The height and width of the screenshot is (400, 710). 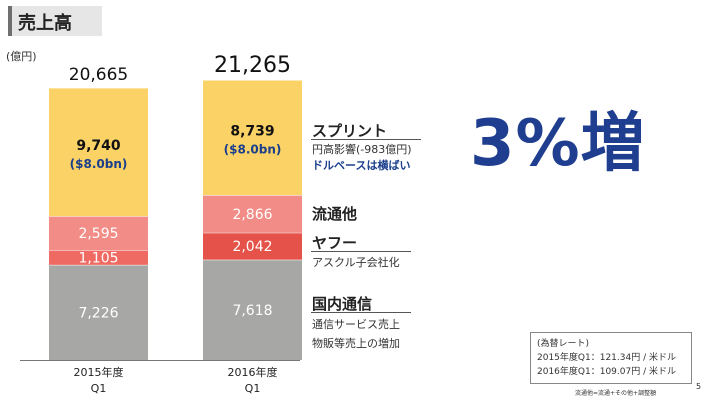 I want to click on bar-1-total: 20,665, so click(x=98, y=75).